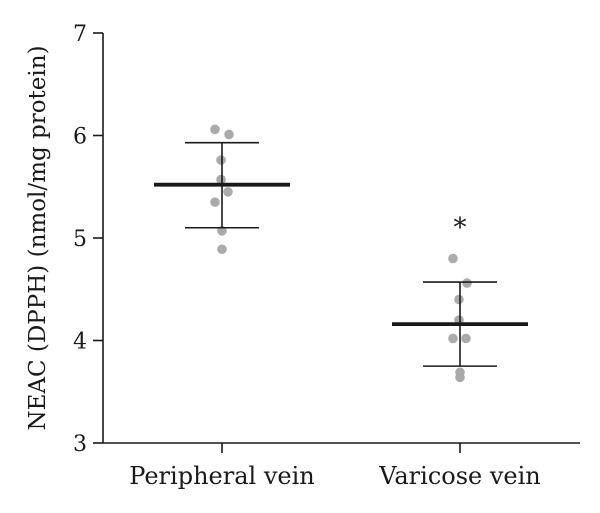  I want to click on y-tick-label: 7, so click(80, 34).